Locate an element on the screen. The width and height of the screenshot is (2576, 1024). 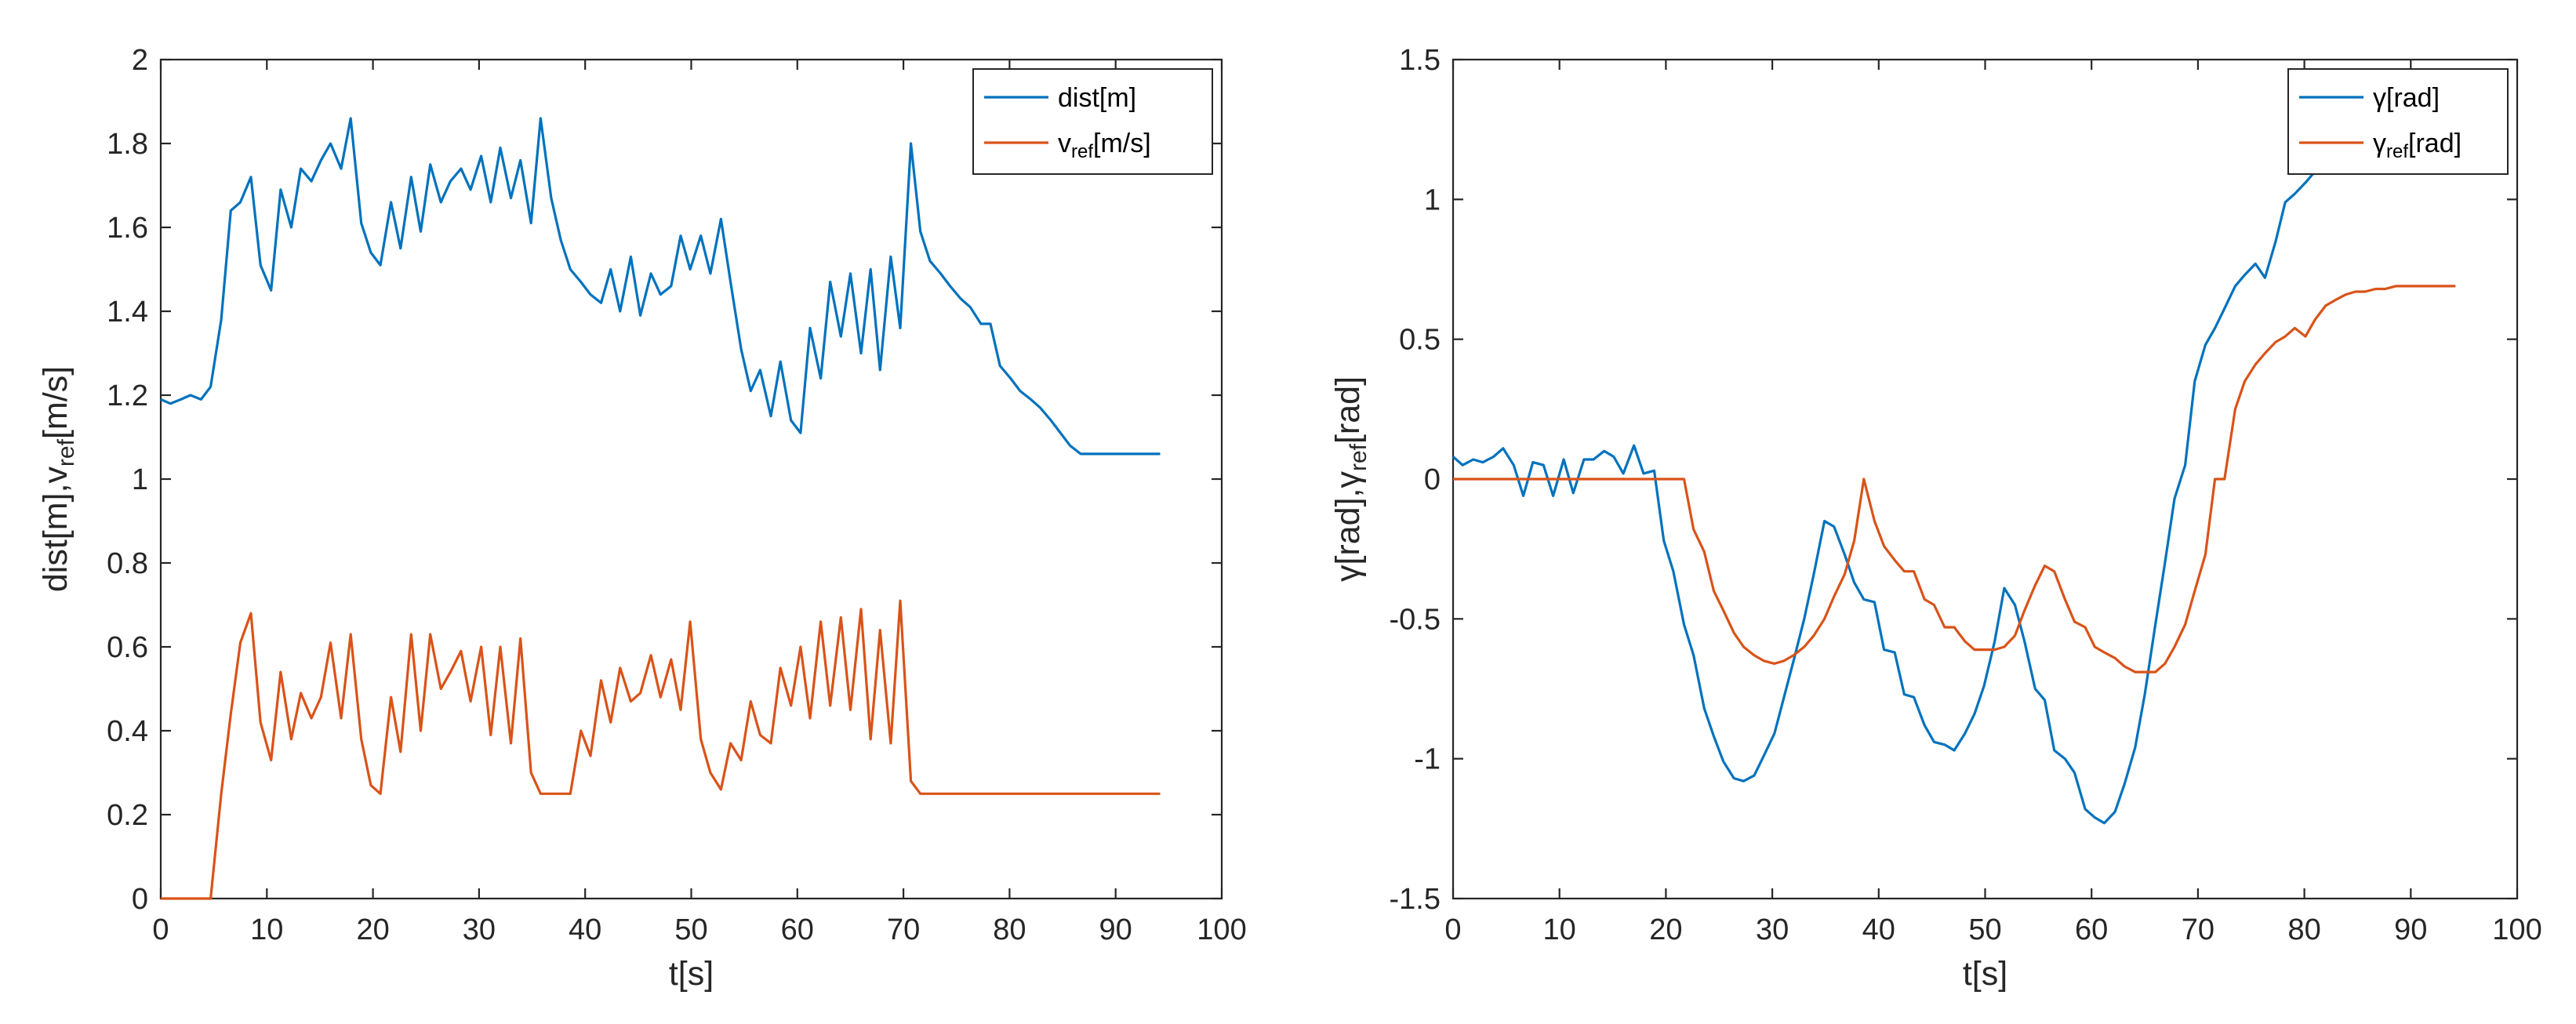
left-chart-legend: dist[m] vref[m/s] is located at coordinates (1092, 121).